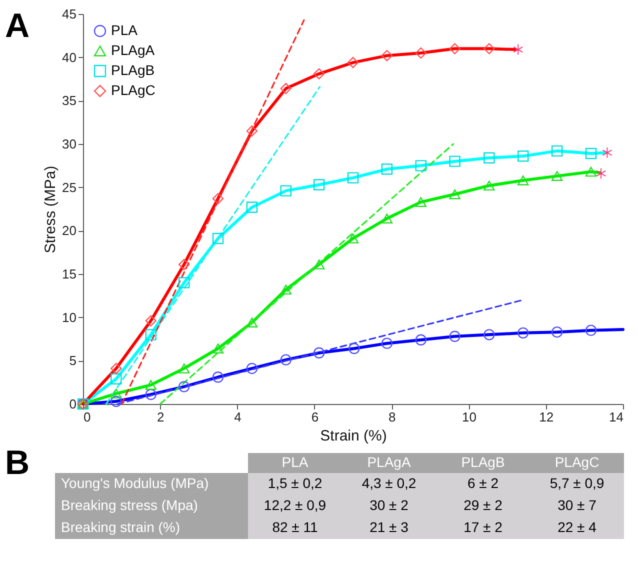  I want to click on text: 6 ± 2, so click(483, 483).